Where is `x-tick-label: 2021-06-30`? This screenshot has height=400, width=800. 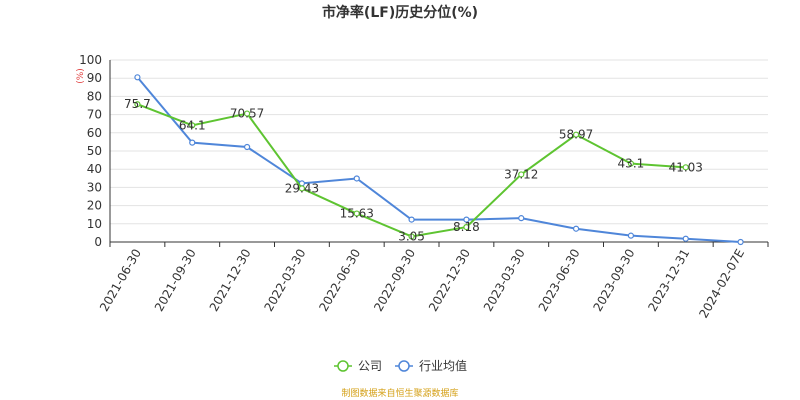
x-tick-label: 2021-06-30 is located at coordinates (120, 280).